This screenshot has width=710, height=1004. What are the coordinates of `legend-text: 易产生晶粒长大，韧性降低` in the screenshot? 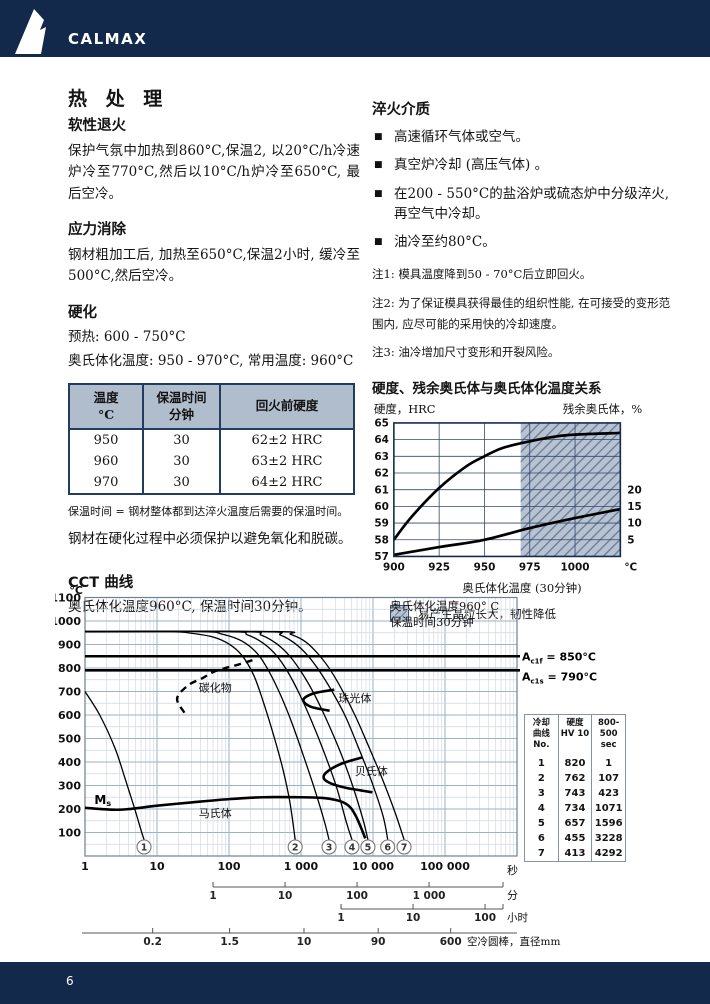 It's located at (487, 613).